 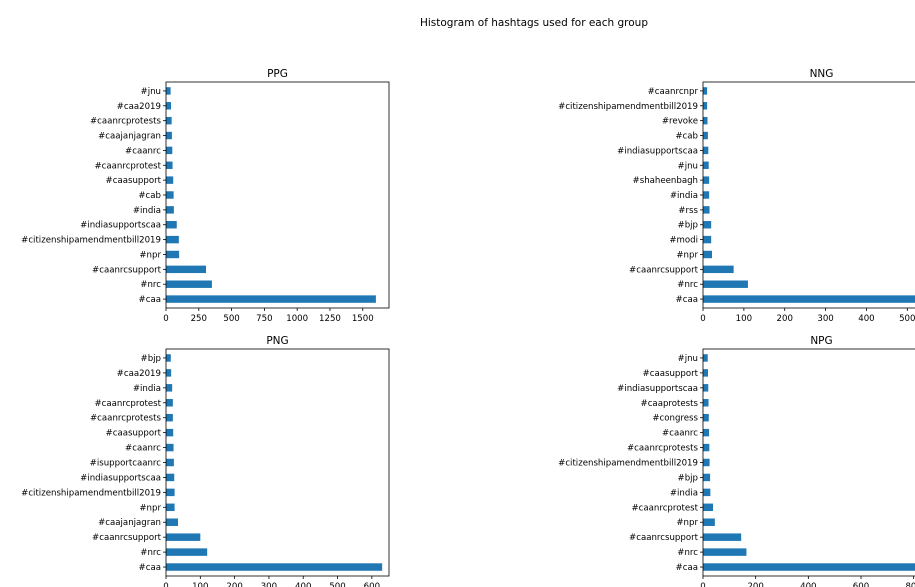 I want to click on x-tick-label: 300, so click(x=825, y=319).